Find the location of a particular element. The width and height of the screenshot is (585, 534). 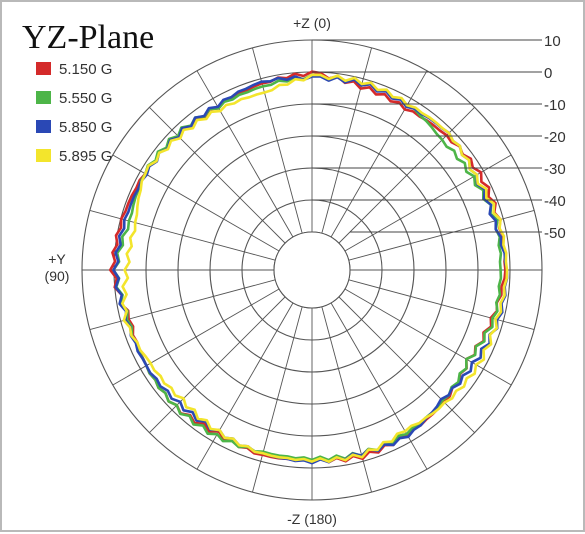

radial-tick-label: 0 is located at coordinates (548, 73).